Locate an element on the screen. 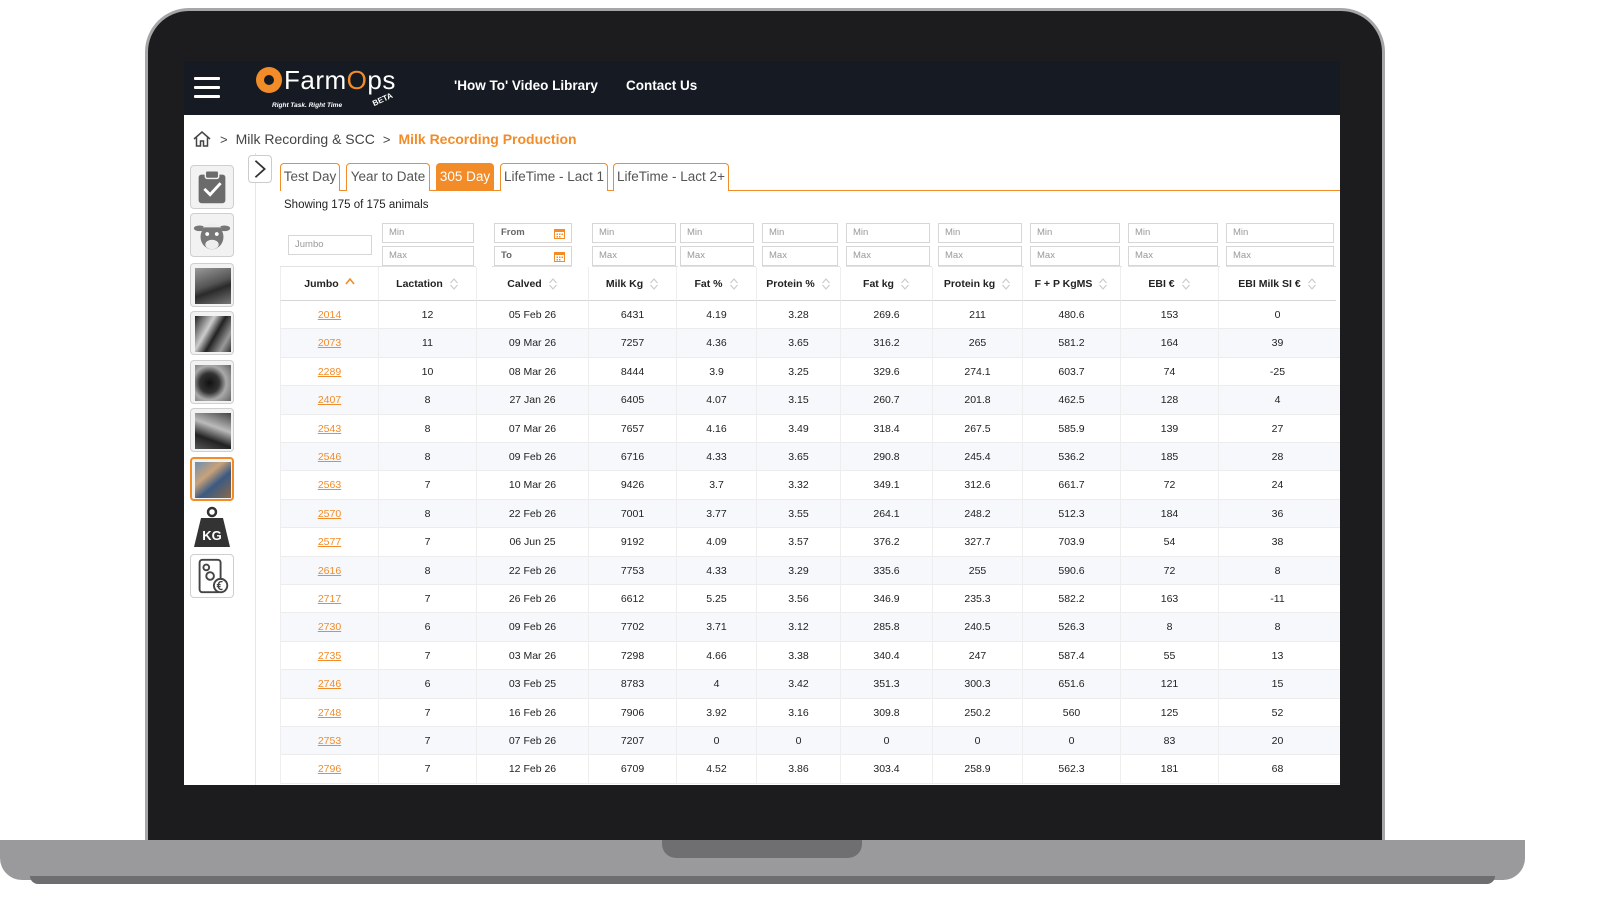  column-header-jumbo: Jumbo is located at coordinates (329, 284).